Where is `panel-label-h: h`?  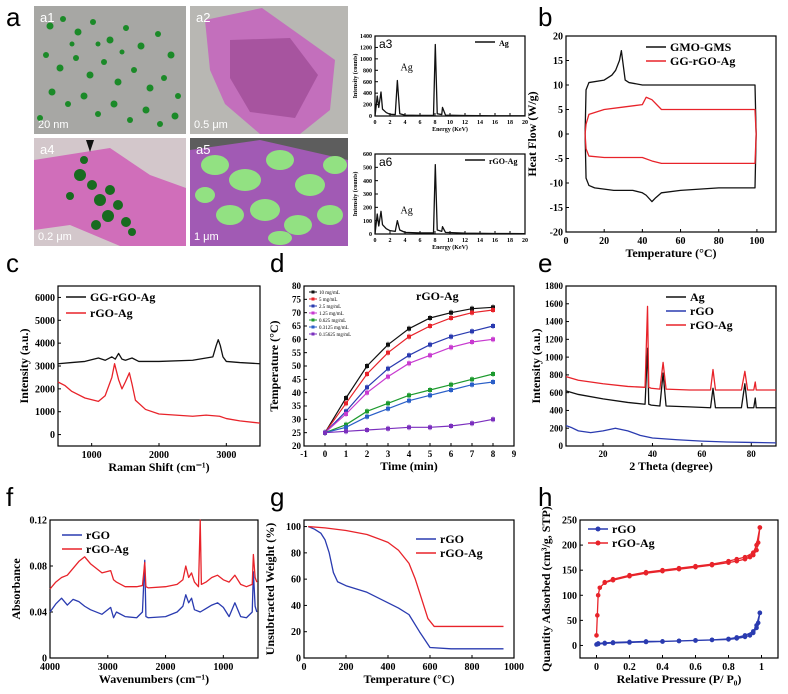
panel-label-h: h is located at coordinates (545, 497).